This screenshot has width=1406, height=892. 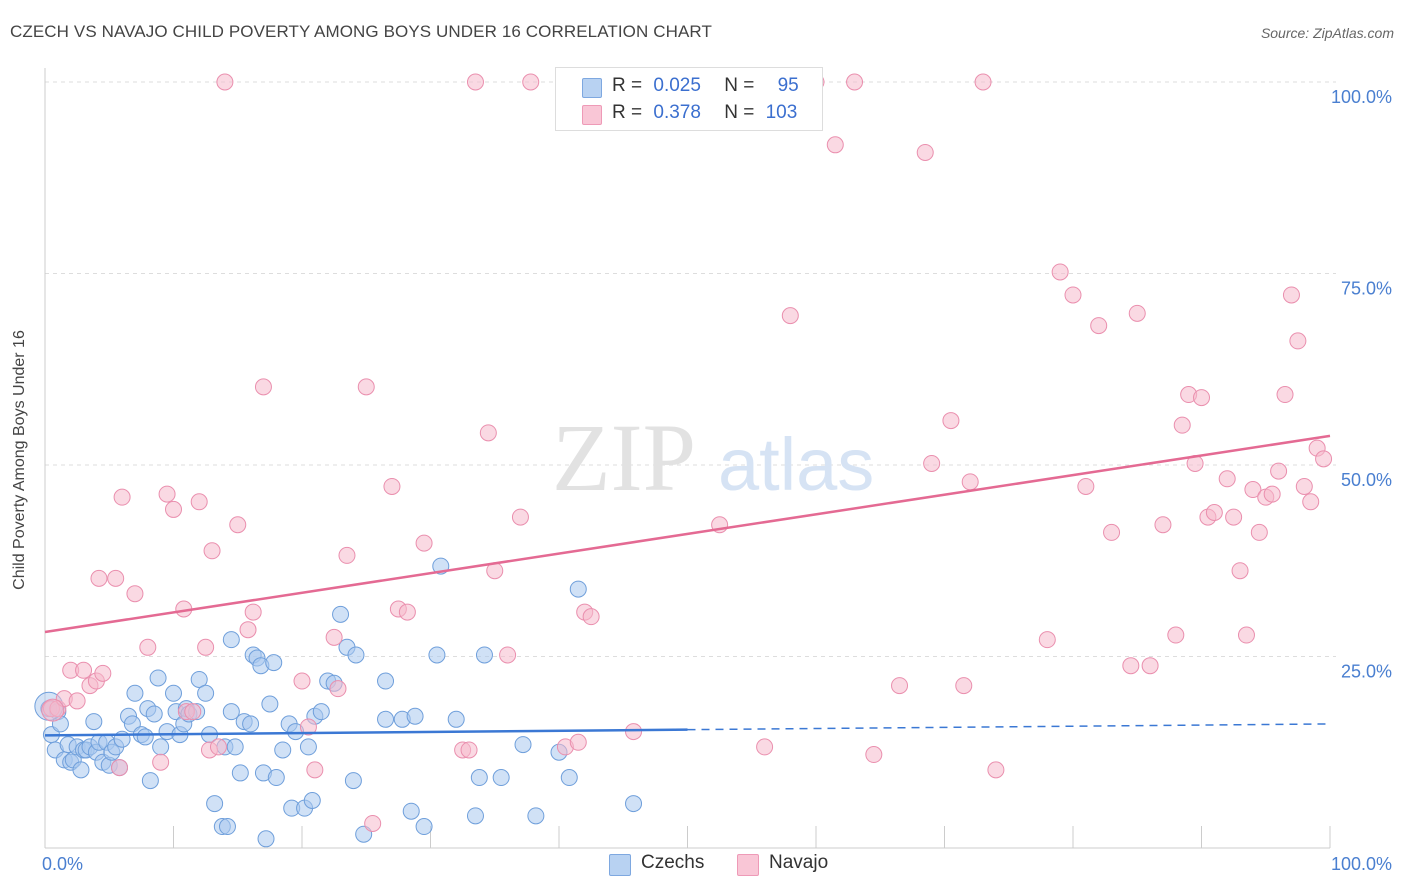 I want to click on y-tick-label-75: 75.0%, so click(x=1366, y=289).